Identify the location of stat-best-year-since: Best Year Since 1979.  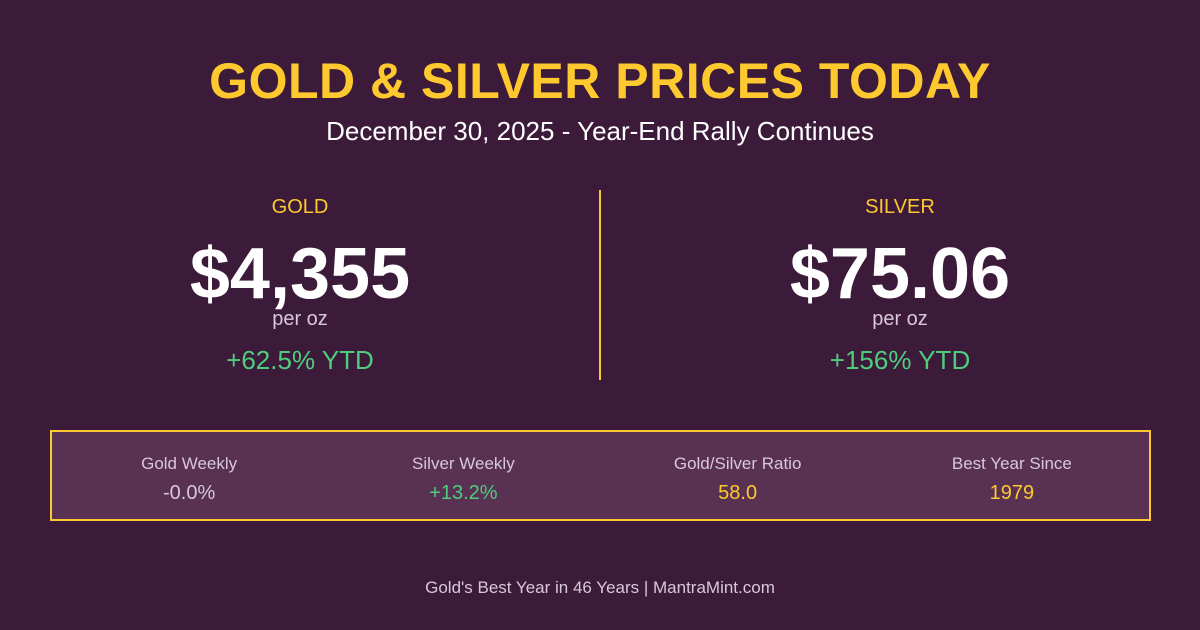
(1012, 475).